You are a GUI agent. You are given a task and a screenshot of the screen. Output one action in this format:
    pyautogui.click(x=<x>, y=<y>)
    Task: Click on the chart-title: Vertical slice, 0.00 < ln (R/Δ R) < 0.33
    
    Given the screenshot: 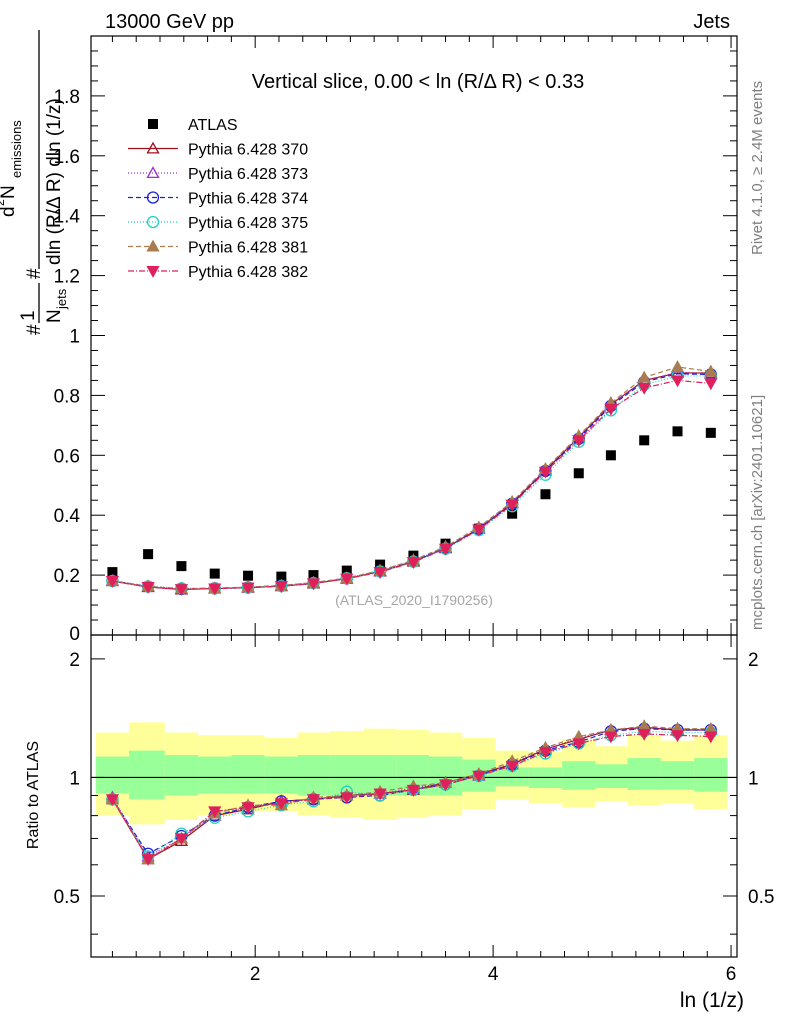 What is the action you would take?
    pyautogui.click(x=418, y=82)
    